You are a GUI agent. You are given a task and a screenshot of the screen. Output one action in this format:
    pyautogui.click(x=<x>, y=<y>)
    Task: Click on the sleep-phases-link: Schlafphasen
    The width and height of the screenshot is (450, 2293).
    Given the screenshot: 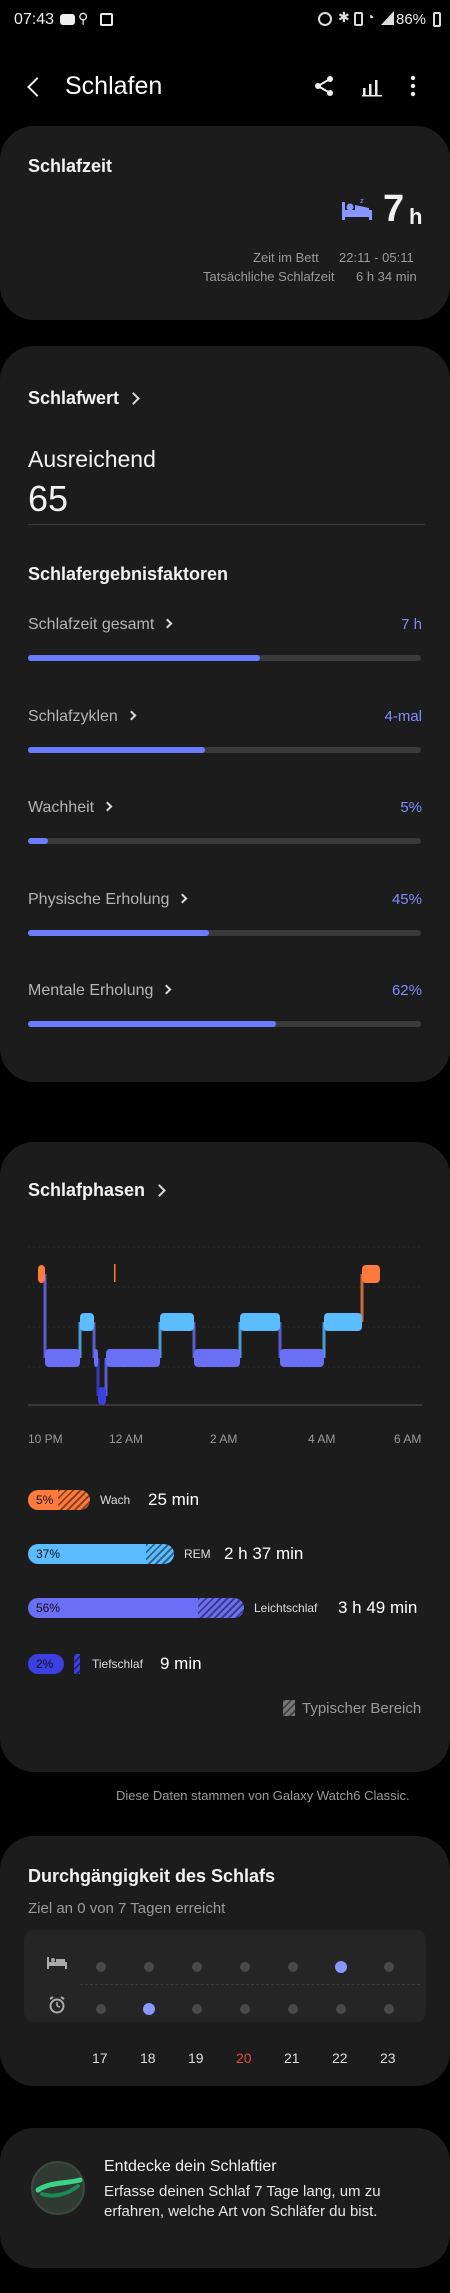 What is the action you would take?
    pyautogui.click(x=97, y=1190)
    